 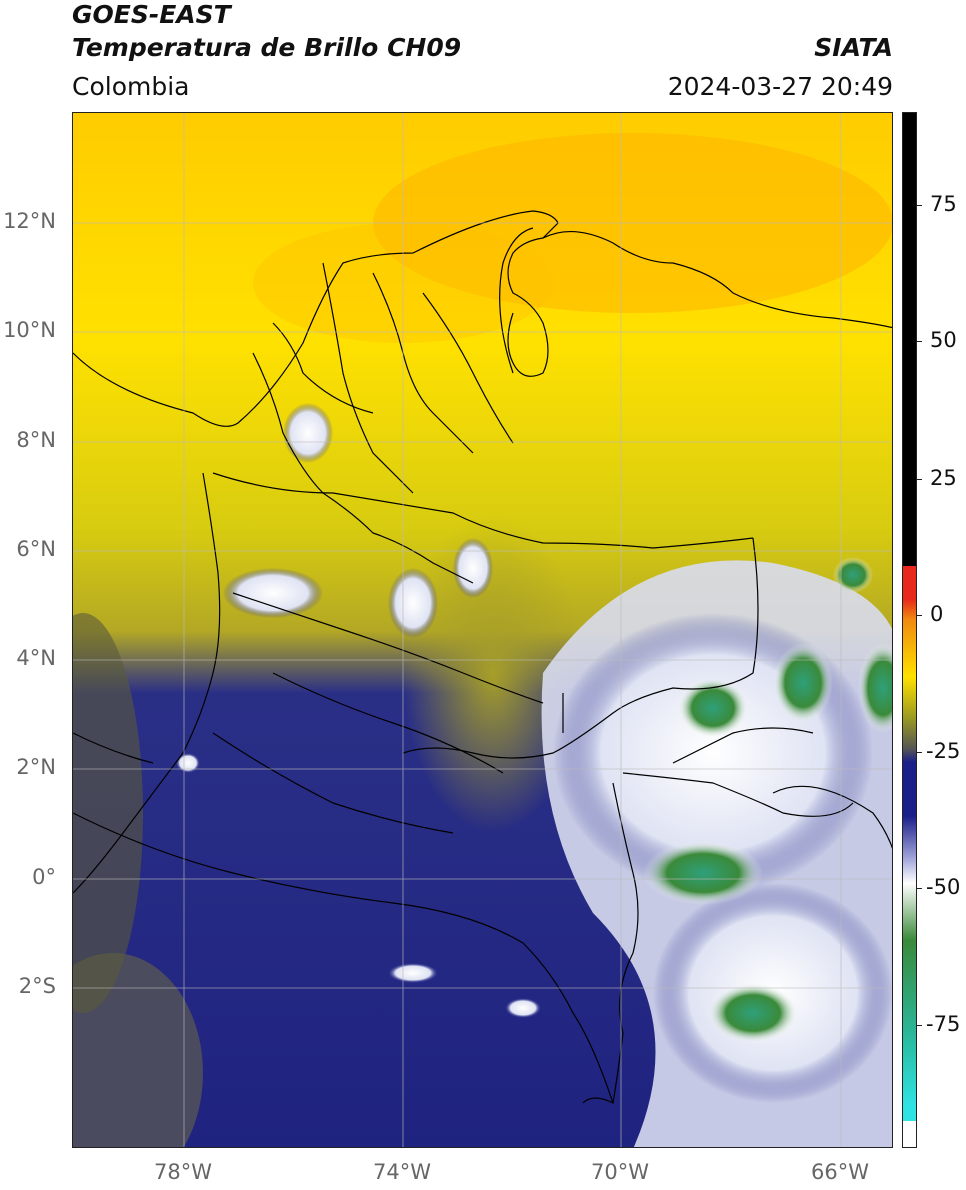 What do you see at coordinates (29, 221) in the screenshot?
I see `latitude-label: 12°N` at bounding box center [29, 221].